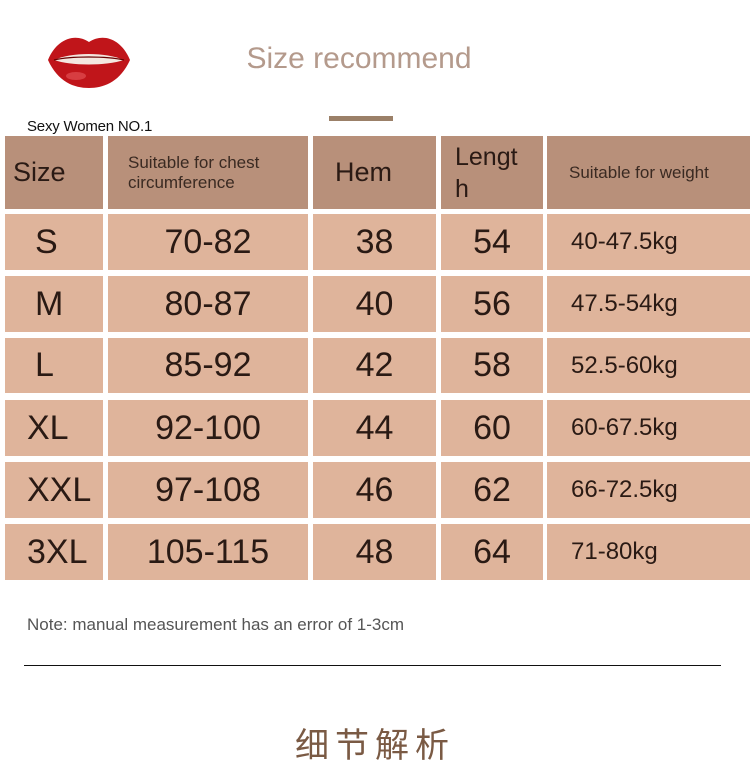 The width and height of the screenshot is (750, 767). Describe the element at coordinates (39, 172) in the screenshot. I see `header-label: Size` at that location.